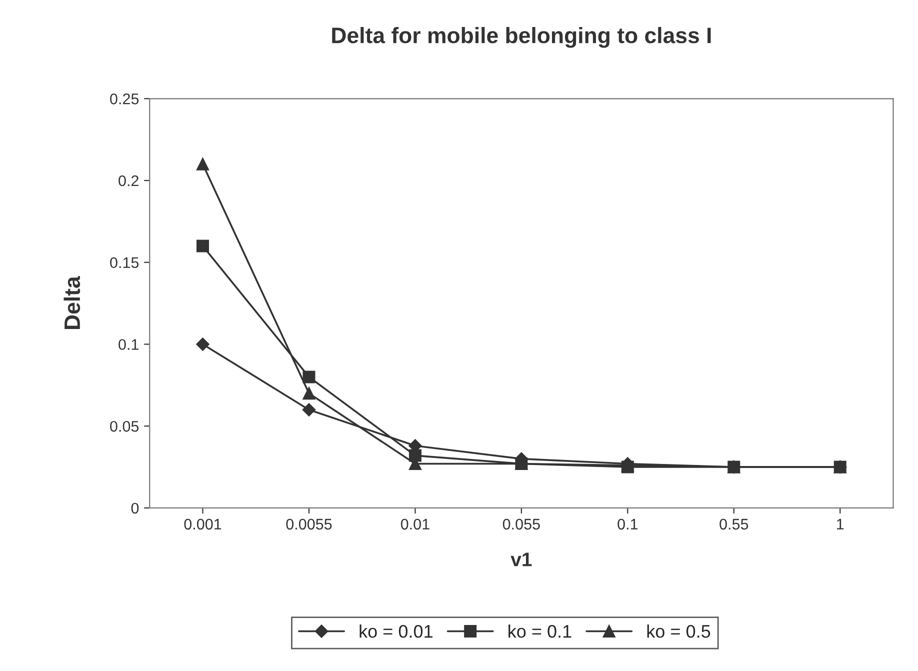 This screenshot has height=671, width=918. Describe the element at coordinates (415, 524) in the screenshot. I see `x-tick-label: 0.01` at that location.